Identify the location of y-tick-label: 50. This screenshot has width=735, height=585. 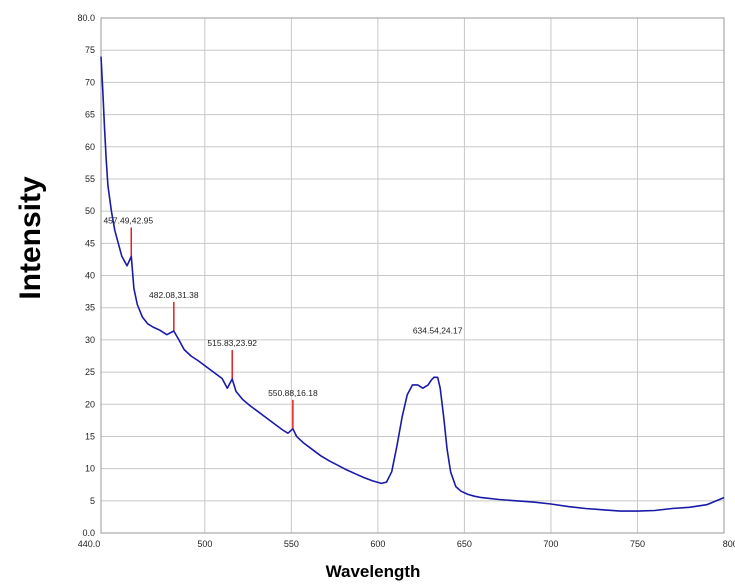
(90, 211).